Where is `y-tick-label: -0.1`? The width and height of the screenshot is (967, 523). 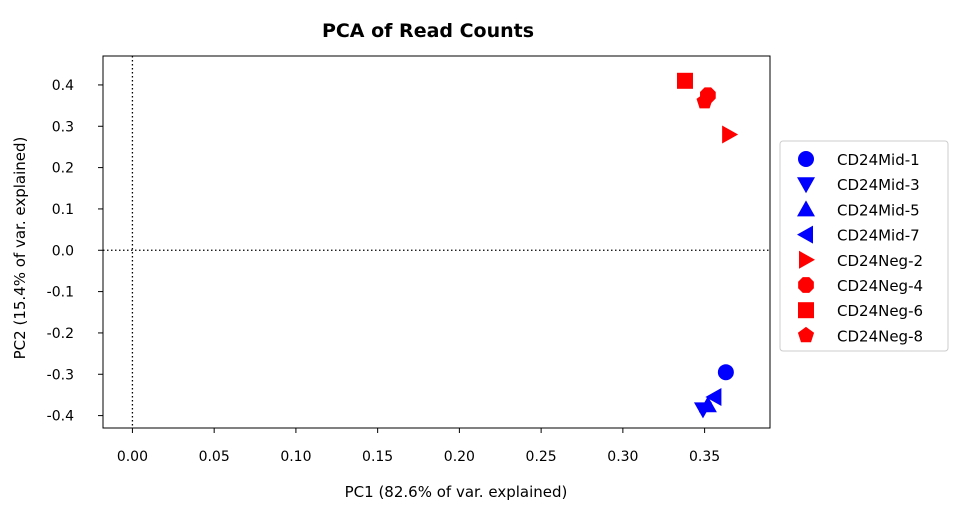
y-tick-label: -0.1 is located at coordinates (60, 293).